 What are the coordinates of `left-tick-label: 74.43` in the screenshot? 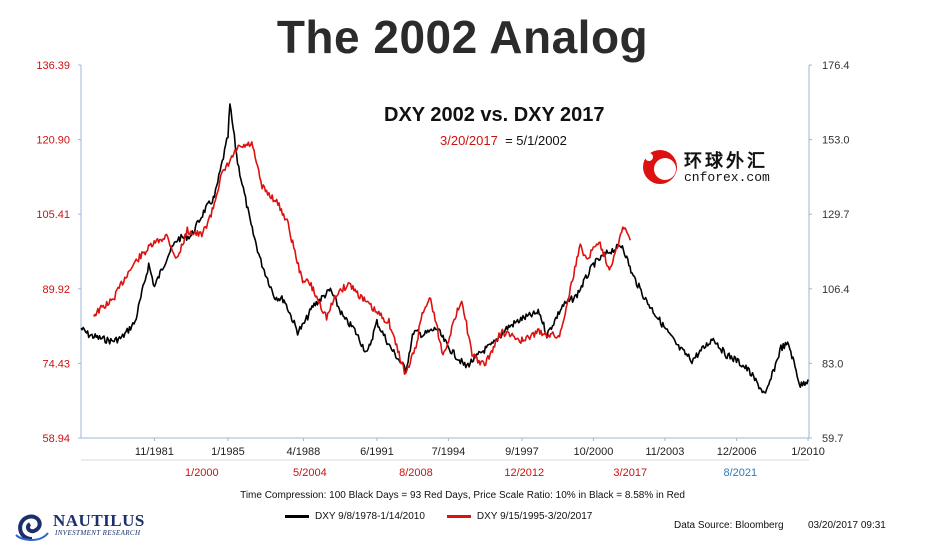 It's located at (56, 364).